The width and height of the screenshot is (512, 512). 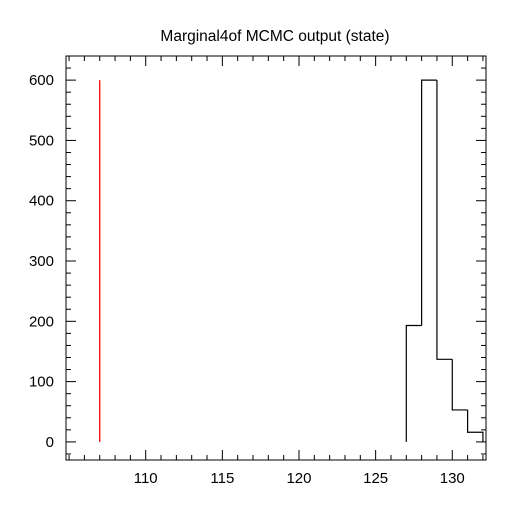 I want to click on x-tick-label: 115, so click(x=222, y=478).